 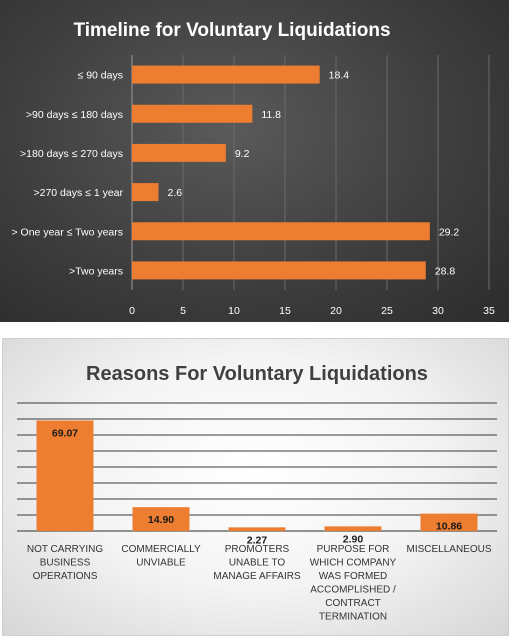 What do you see at coordinates (68, 232) in the screenshot?
I see `category-label: > One year ≤ Two years` at bounding box center [68, 232].